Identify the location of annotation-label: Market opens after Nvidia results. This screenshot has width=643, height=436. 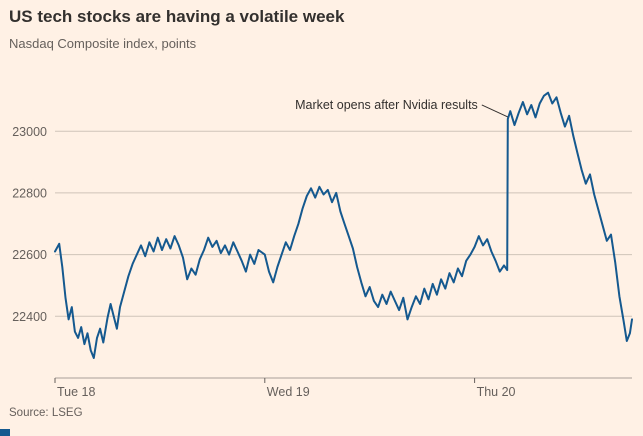
(386, 105).